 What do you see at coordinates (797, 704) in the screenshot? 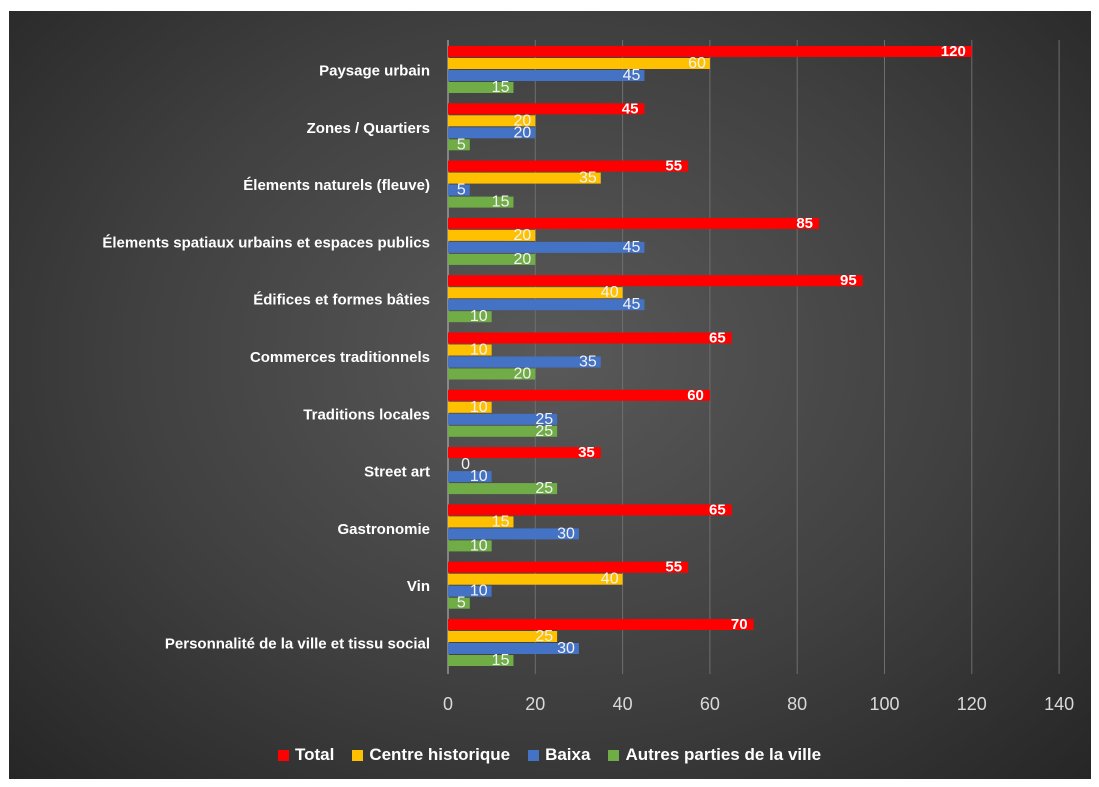
I see `x-tick-label: 80` at bounding box center [797, 704].